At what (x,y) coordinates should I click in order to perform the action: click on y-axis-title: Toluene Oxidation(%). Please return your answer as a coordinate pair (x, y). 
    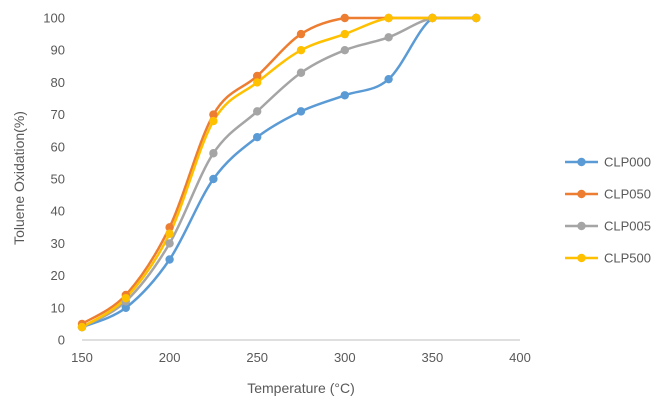
    Looking at the image, I should click on (19, 178).